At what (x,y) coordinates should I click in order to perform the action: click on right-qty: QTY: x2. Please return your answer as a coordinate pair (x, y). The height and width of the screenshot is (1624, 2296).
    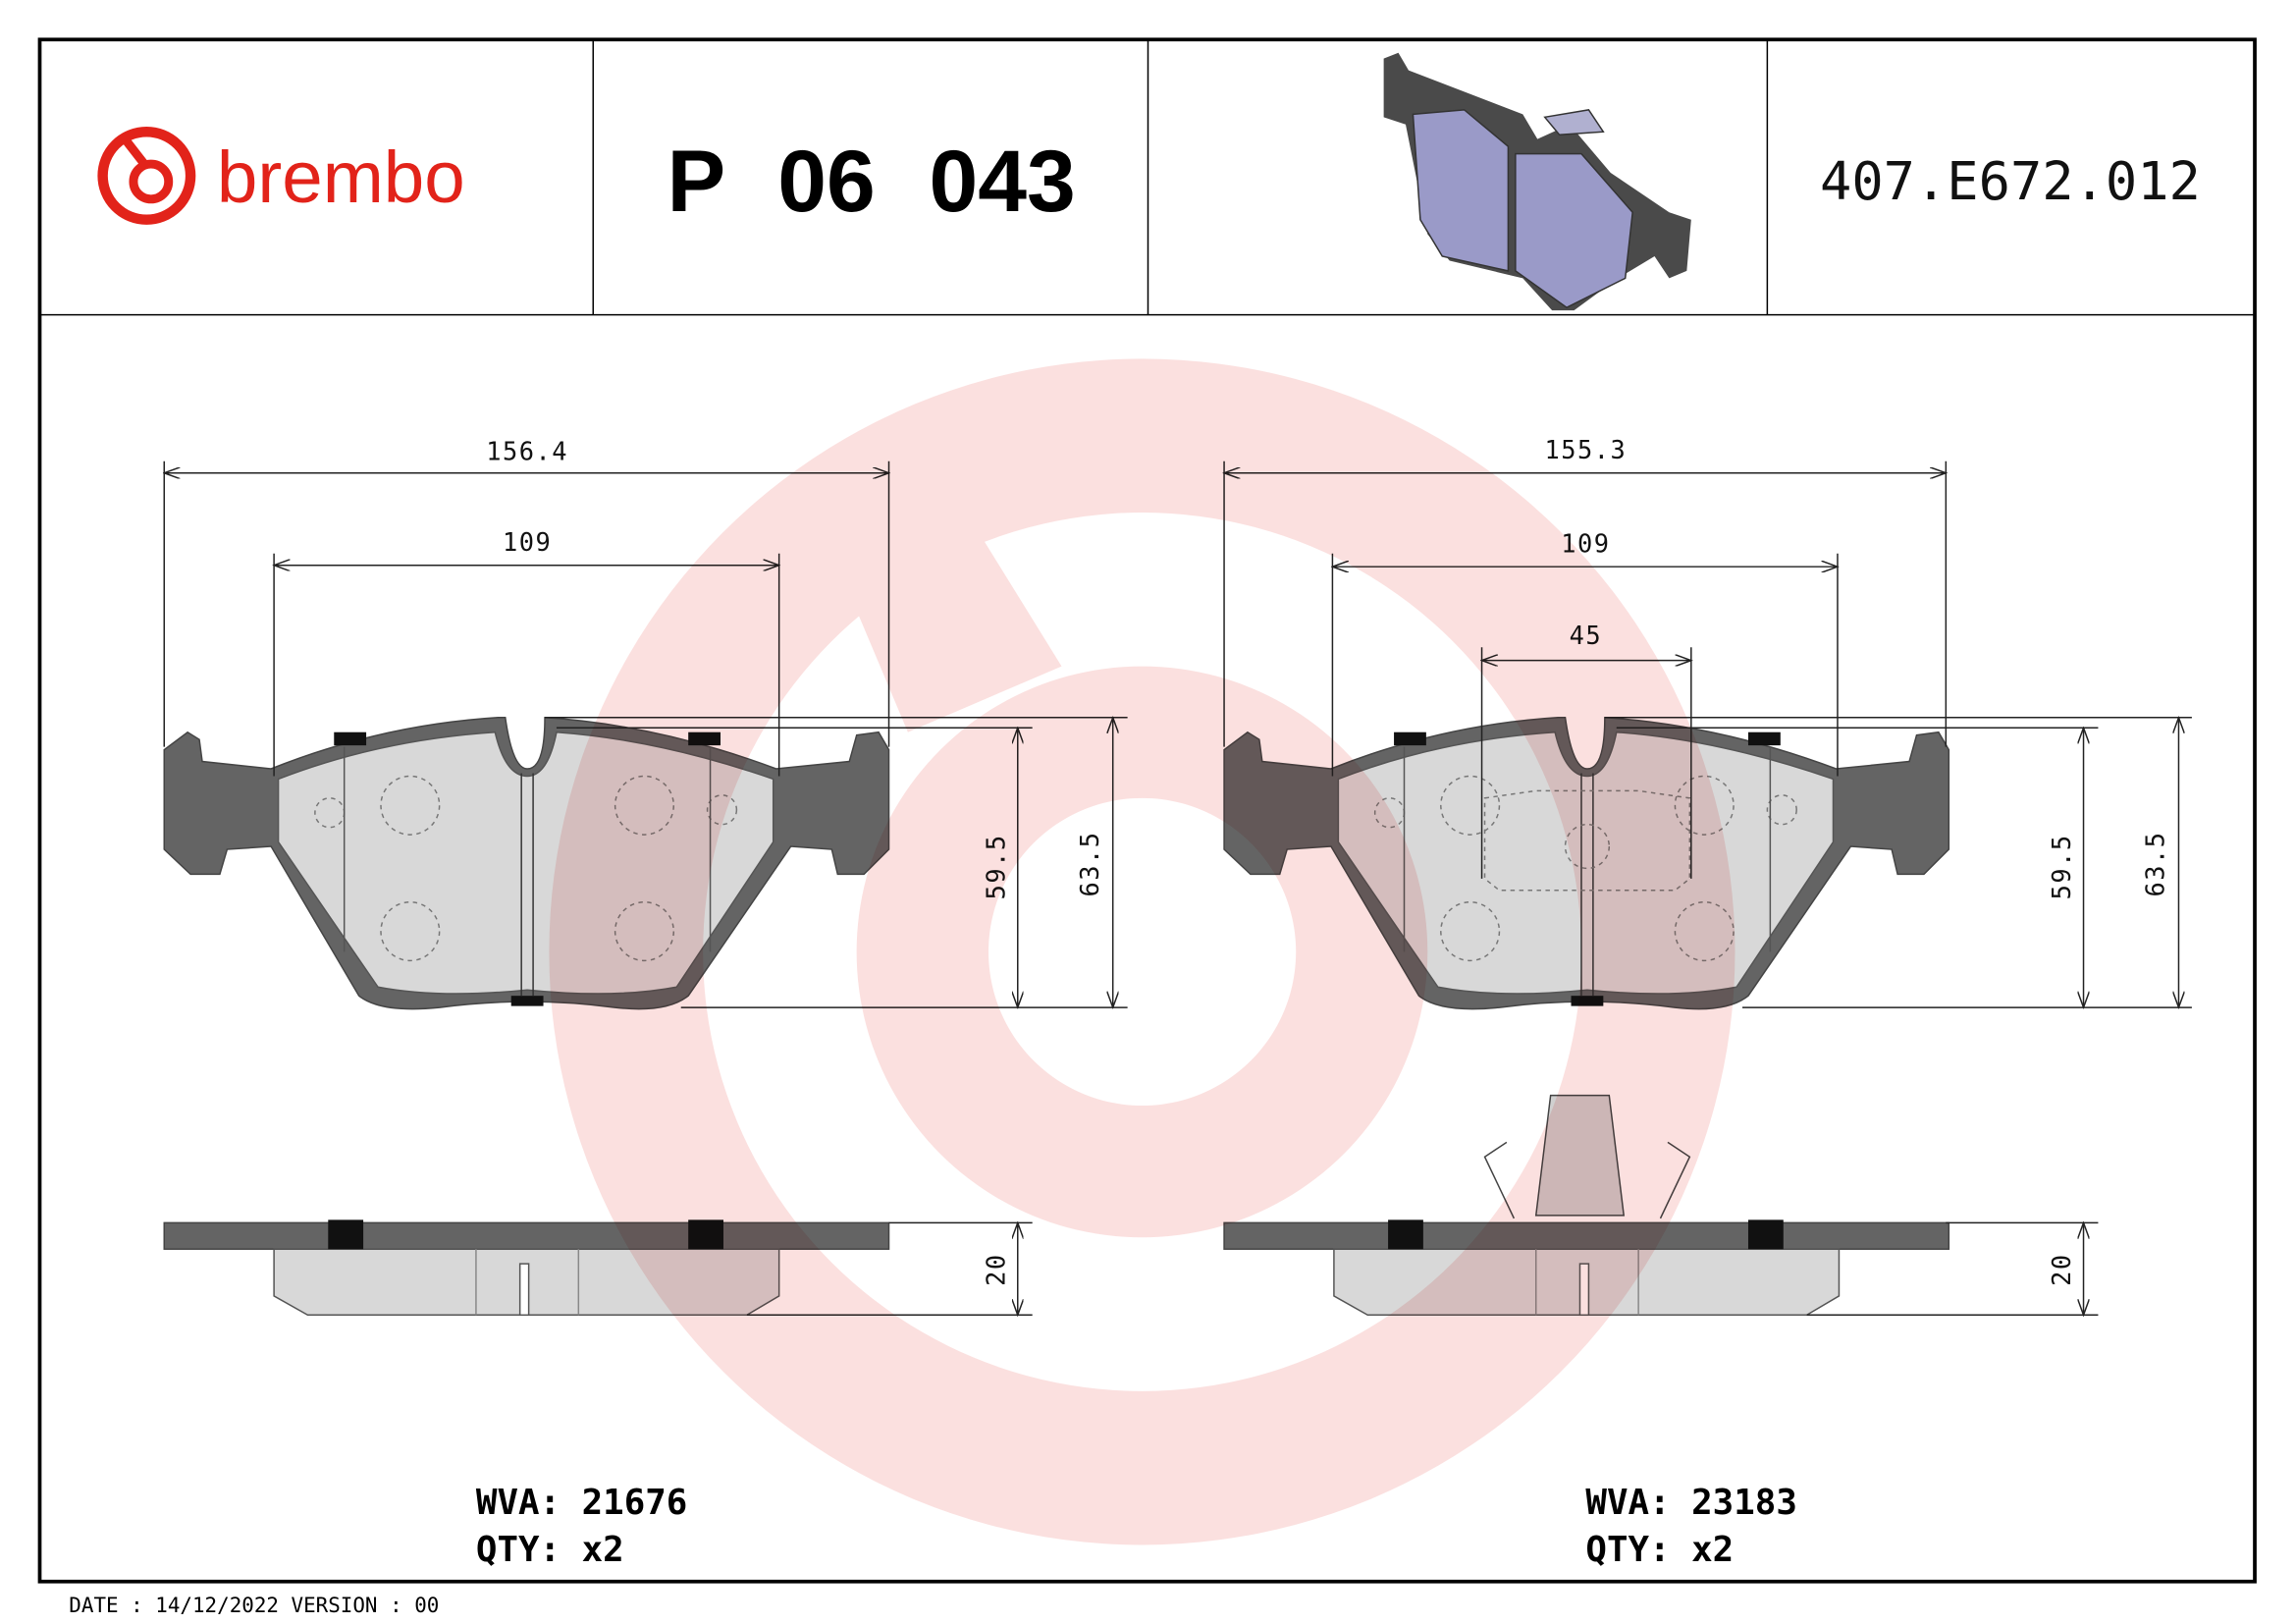
    Looking at the image, I should click on (1659, 1550).